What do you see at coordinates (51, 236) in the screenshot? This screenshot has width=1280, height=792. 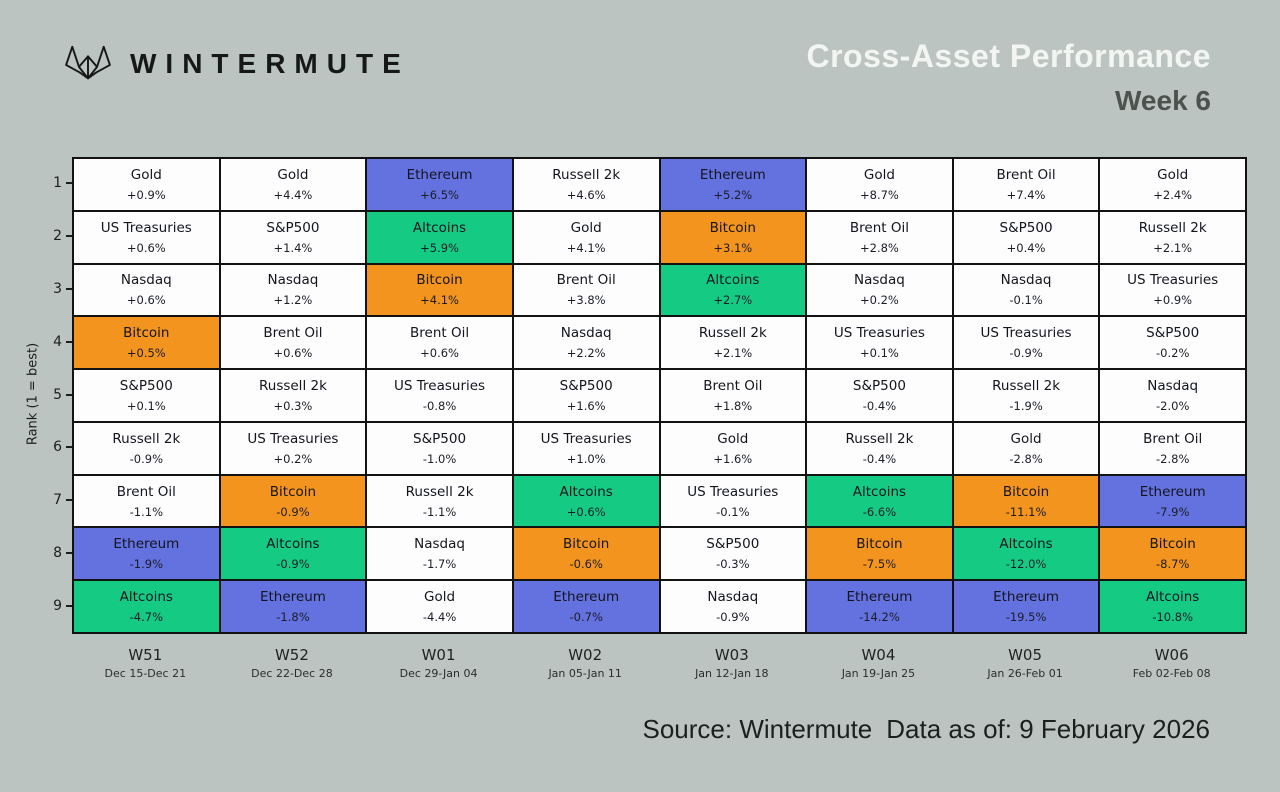 I see `rank-label-2: 2` at bounding box center [51, 236].